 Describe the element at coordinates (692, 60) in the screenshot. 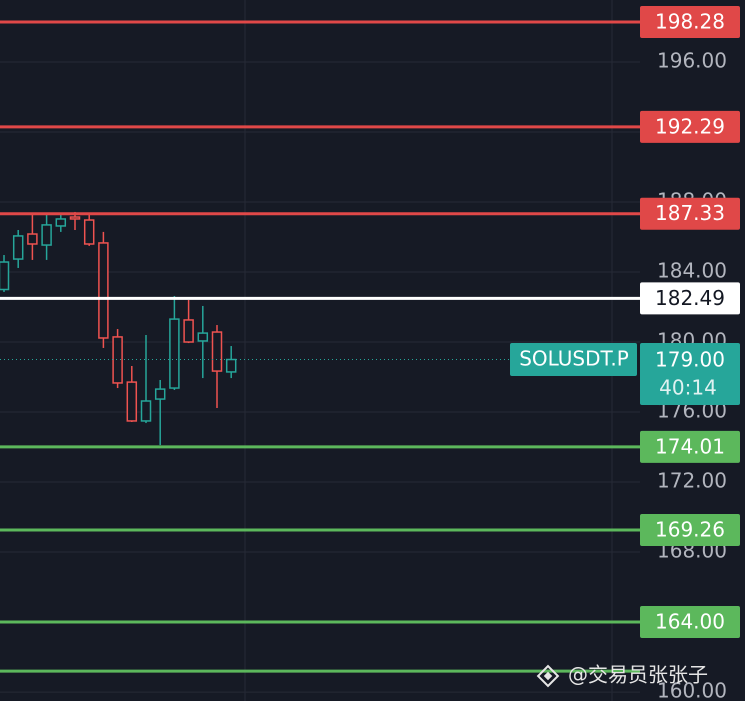

I see `y-tick-label: 196.00` at that location.